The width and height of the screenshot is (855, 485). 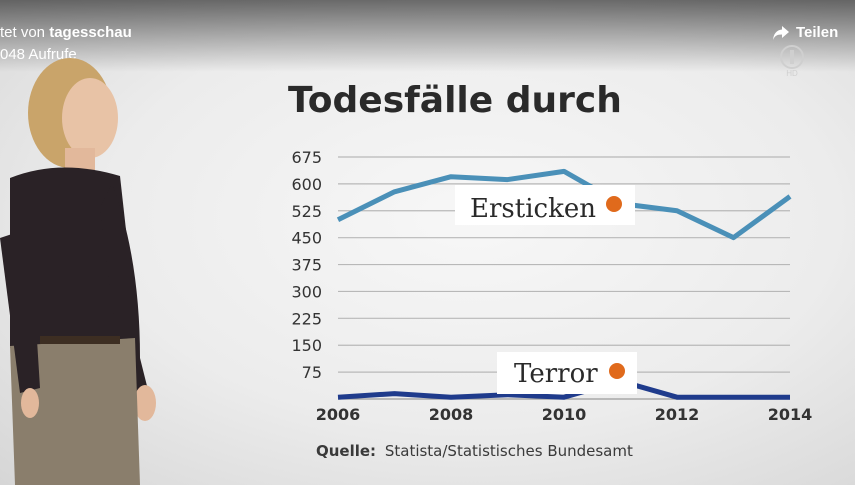 I want to click on y-tick-label: 375, so click(x=306, y=265).